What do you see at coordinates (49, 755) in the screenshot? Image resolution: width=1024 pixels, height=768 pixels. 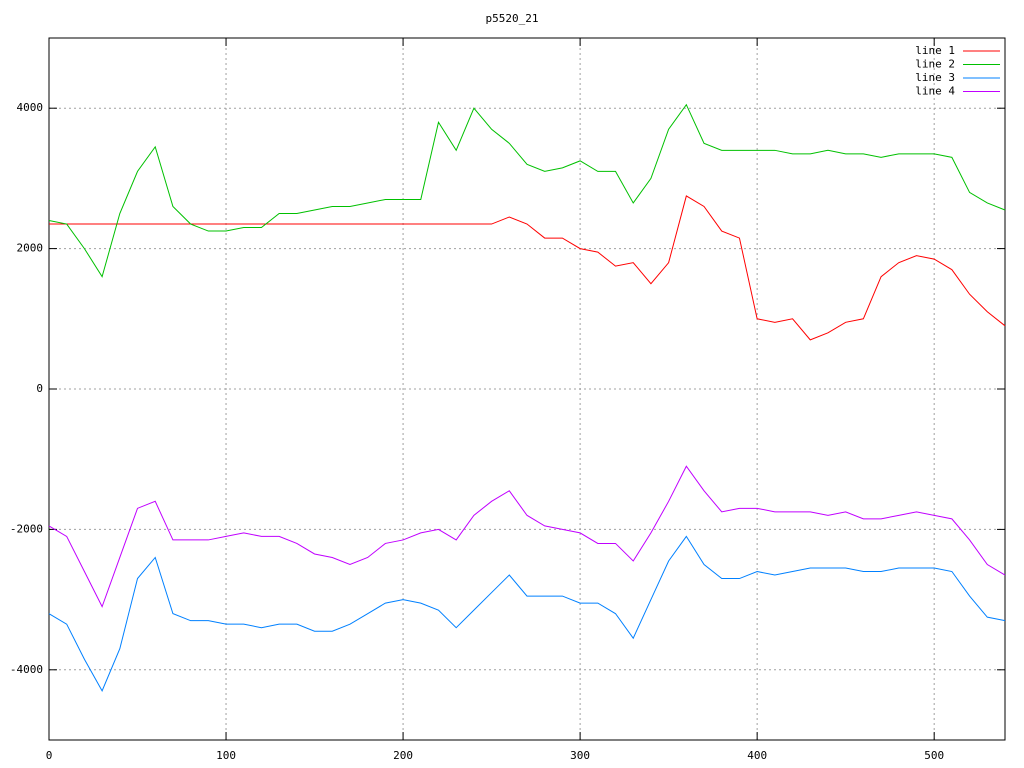 I see `x-tick-label: 0` at bounding box center [49, 755].